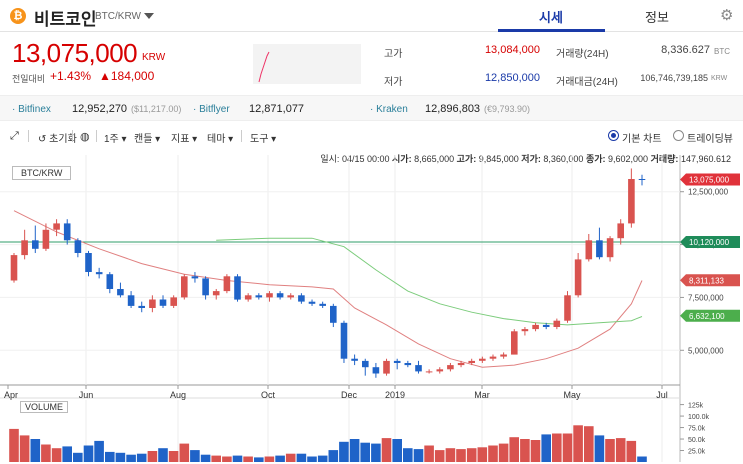 The width and height of the screenshot is (743, 464). What do you see at coordinates (727, 15) in the screenshot?
I see `gear-icon: ⚙` at bounding box center [727, 15].